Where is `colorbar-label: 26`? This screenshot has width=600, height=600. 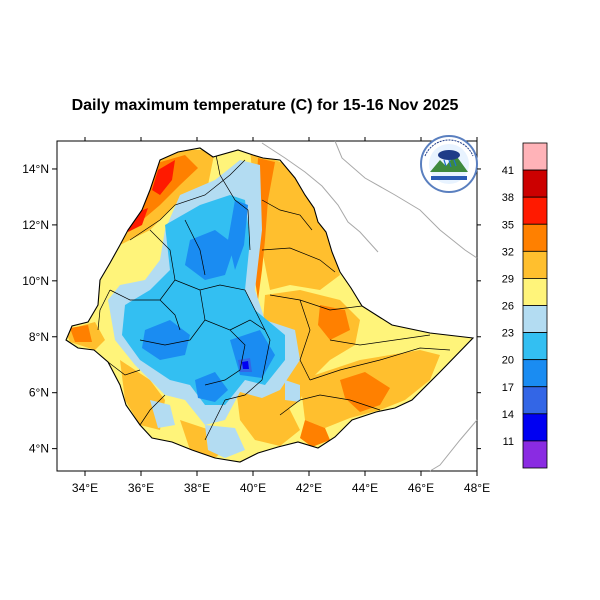
colorbar-label: 26 is located at coordinates (508, 307).